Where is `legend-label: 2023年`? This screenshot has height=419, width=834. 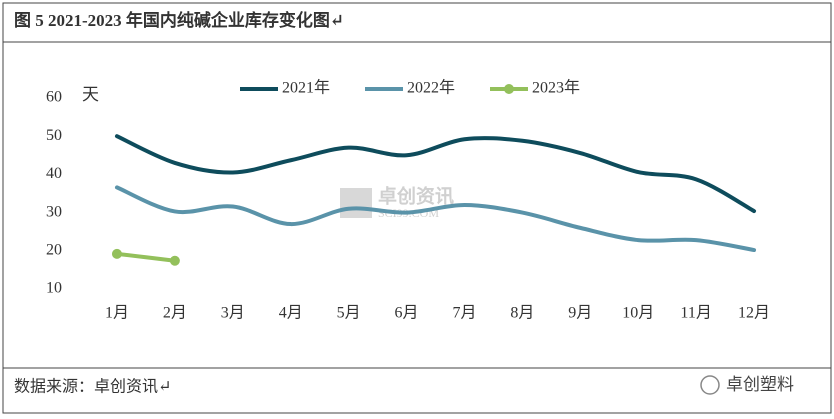
legend-label: 2023年 is located at coordinates (556, 88).